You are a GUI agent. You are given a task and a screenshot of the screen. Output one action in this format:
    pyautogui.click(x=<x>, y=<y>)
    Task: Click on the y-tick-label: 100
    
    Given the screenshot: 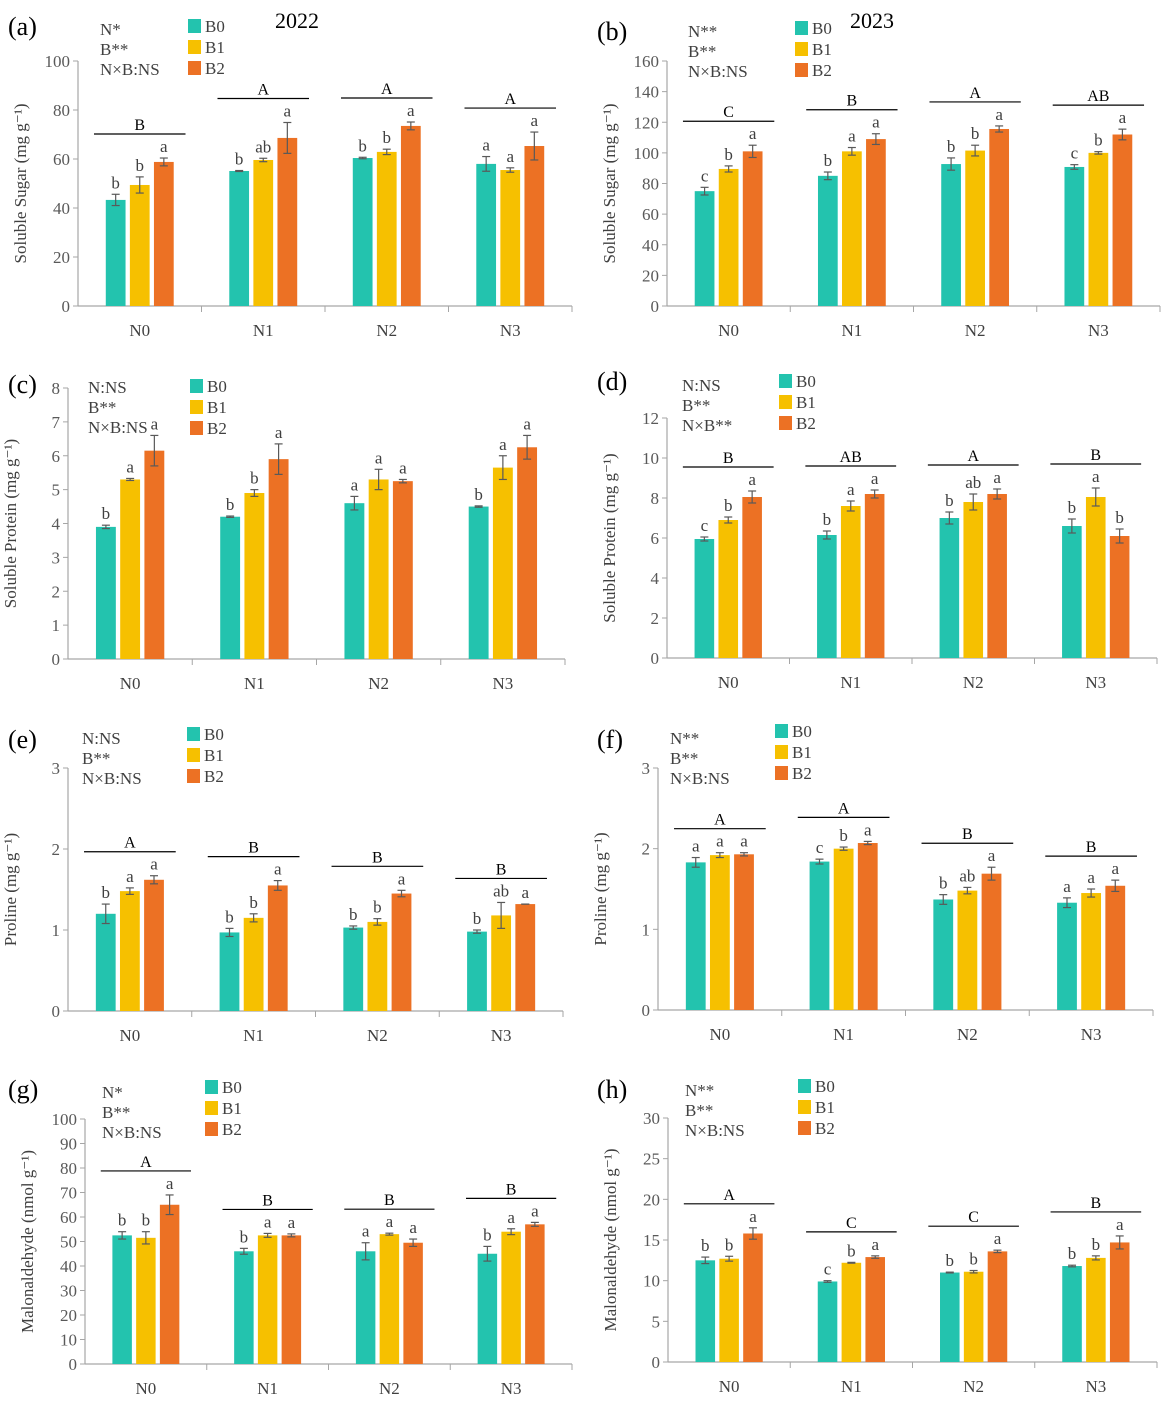 What is the action you would take?
    pyautogui.click(x=647, y=153)
    